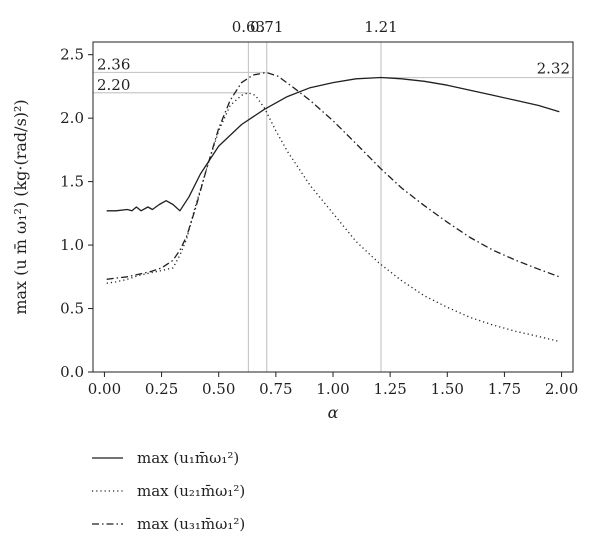  Describe the element at coordinates (191, 491) in the screenshot. I see `legend-label-1: max (u₂₁m̄ω₁²)` at that location.